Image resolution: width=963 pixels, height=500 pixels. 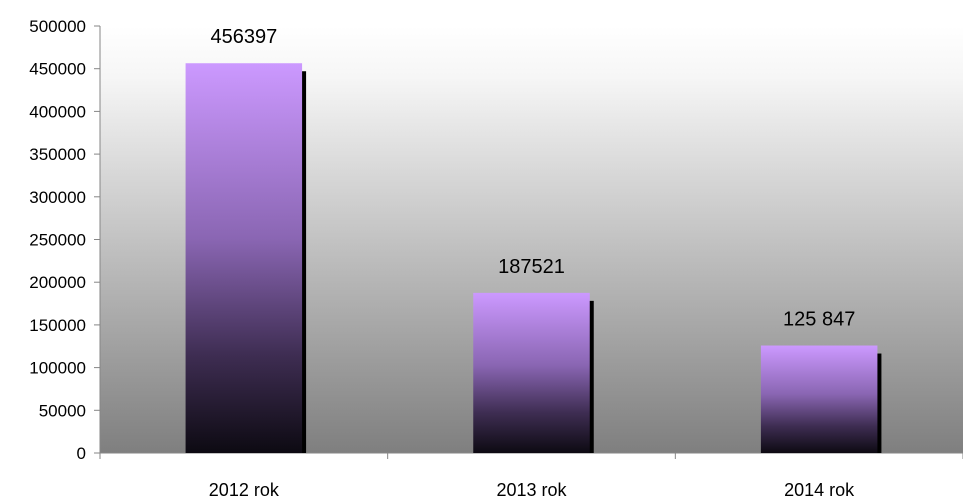 What do you see at coordinates (243, 37) in the screenshot?
I see `data-label: 456397` at bounding box center [243, 37].